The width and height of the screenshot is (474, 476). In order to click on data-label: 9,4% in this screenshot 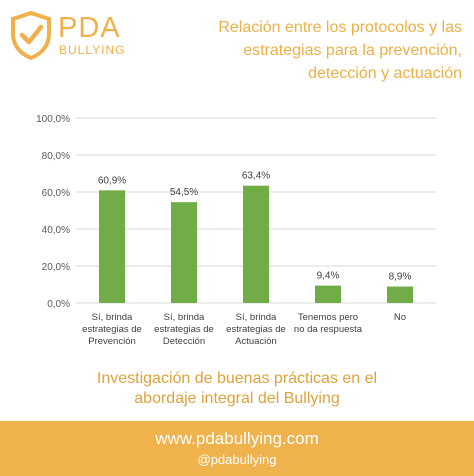, I will do `click(328, 276)`.